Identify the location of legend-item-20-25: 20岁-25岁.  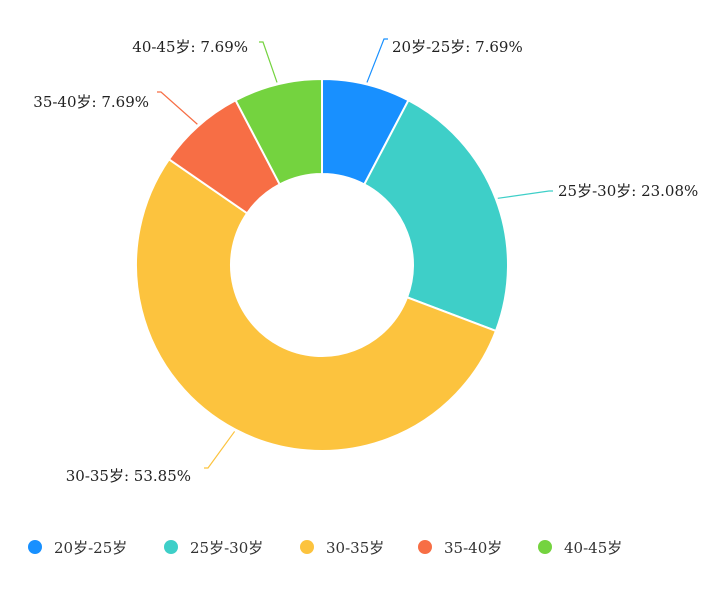
(77, 547).